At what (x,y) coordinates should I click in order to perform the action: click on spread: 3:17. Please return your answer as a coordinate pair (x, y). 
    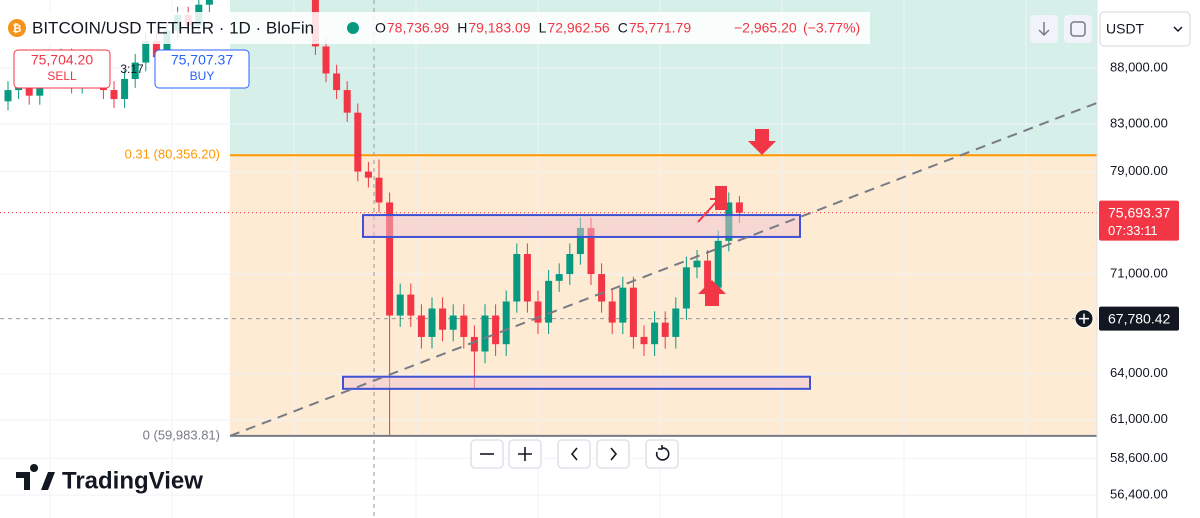
    Looking at the image, I should click on (132, 69).